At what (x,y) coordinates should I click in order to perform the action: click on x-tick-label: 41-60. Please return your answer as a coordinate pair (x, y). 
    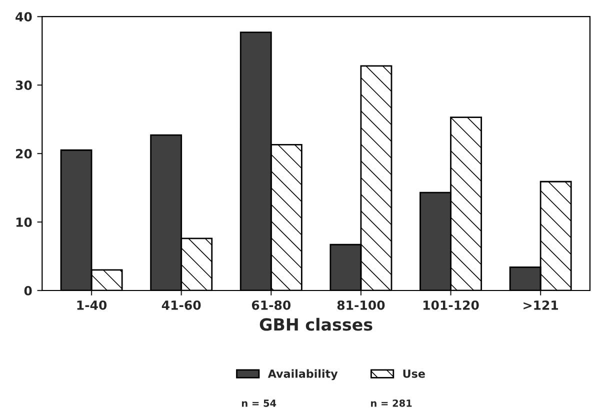
    Looking at the image, I should click on (181, 305).